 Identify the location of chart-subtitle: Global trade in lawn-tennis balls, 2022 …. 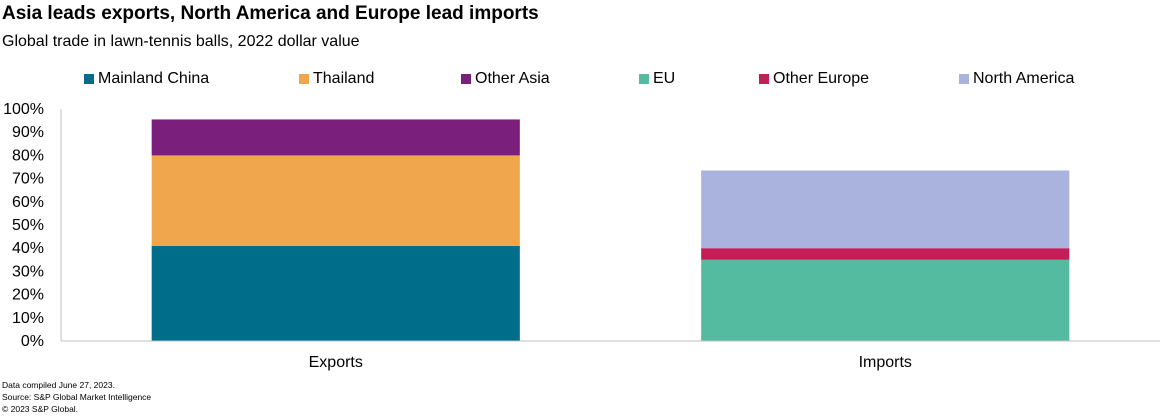
(181, 41).